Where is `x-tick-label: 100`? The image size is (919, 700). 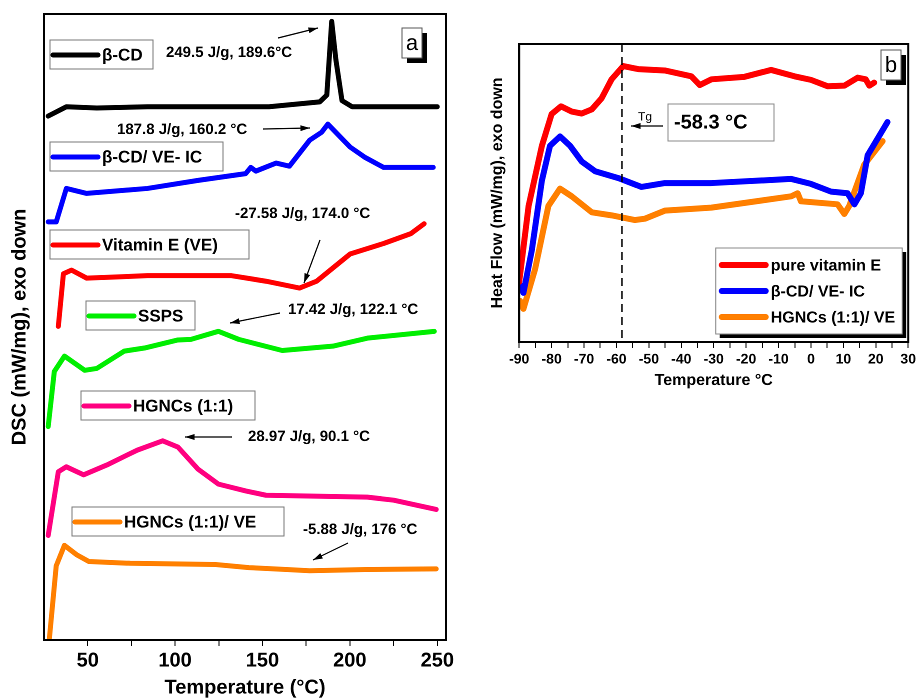 x-tick-label: 100 is located at coordinates (175, 661).